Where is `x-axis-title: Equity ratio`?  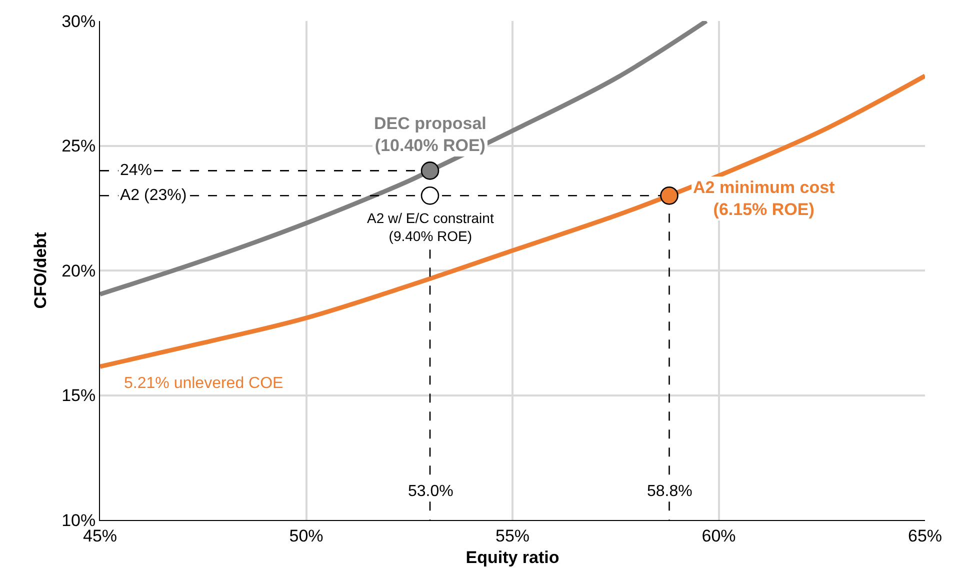 x-axis-title: Equity ratio is located at coordinates (513, 557).